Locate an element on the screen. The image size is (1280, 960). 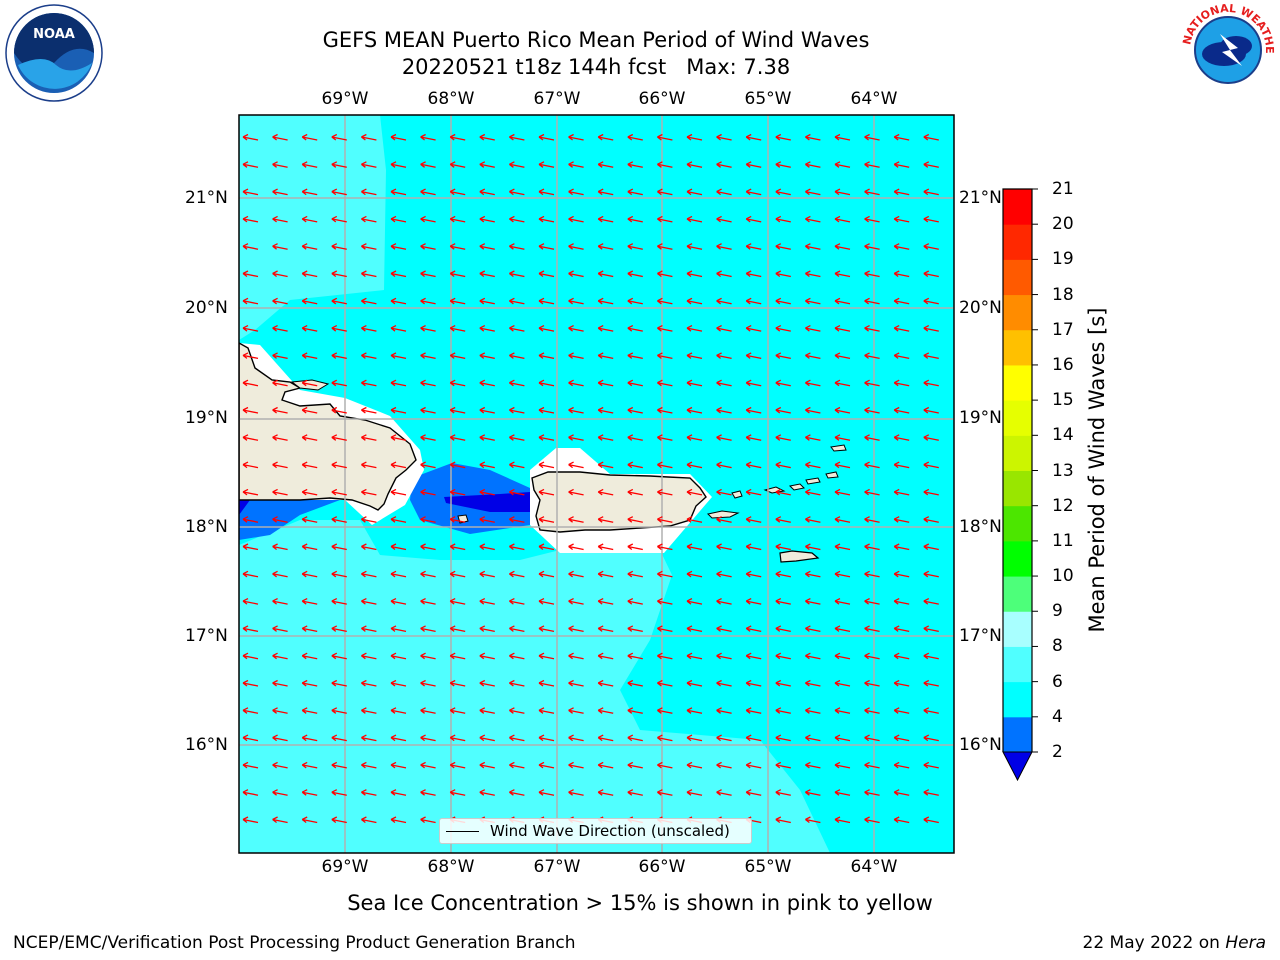
land-tortuga is located at coordinates (310, 385).